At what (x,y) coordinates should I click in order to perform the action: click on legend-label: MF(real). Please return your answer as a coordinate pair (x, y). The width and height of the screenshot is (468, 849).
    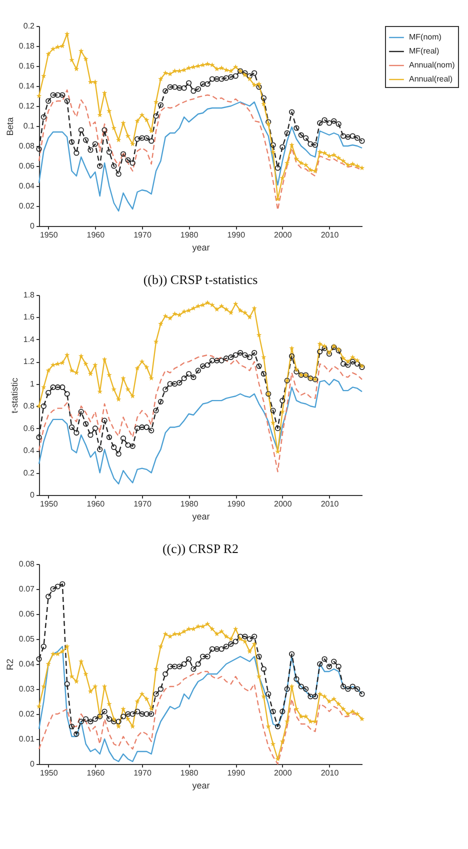
    Looking at the image, I should click on (424, 51).